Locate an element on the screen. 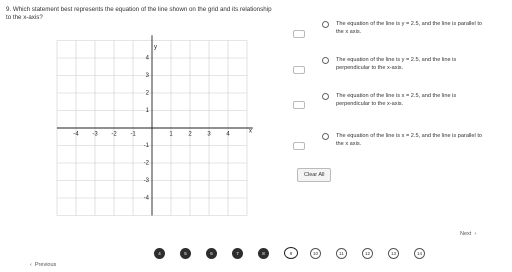  previous-label: Previous is located at coordinates (45, 265).